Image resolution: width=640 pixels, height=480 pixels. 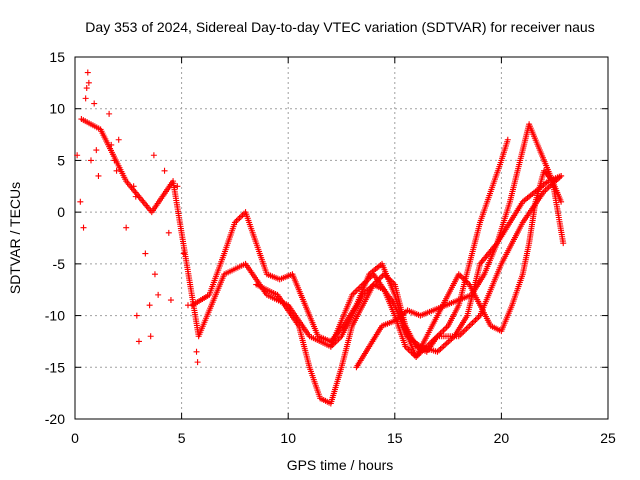 I want to click on x-tick-label: 5, so click(x=182, y=438).